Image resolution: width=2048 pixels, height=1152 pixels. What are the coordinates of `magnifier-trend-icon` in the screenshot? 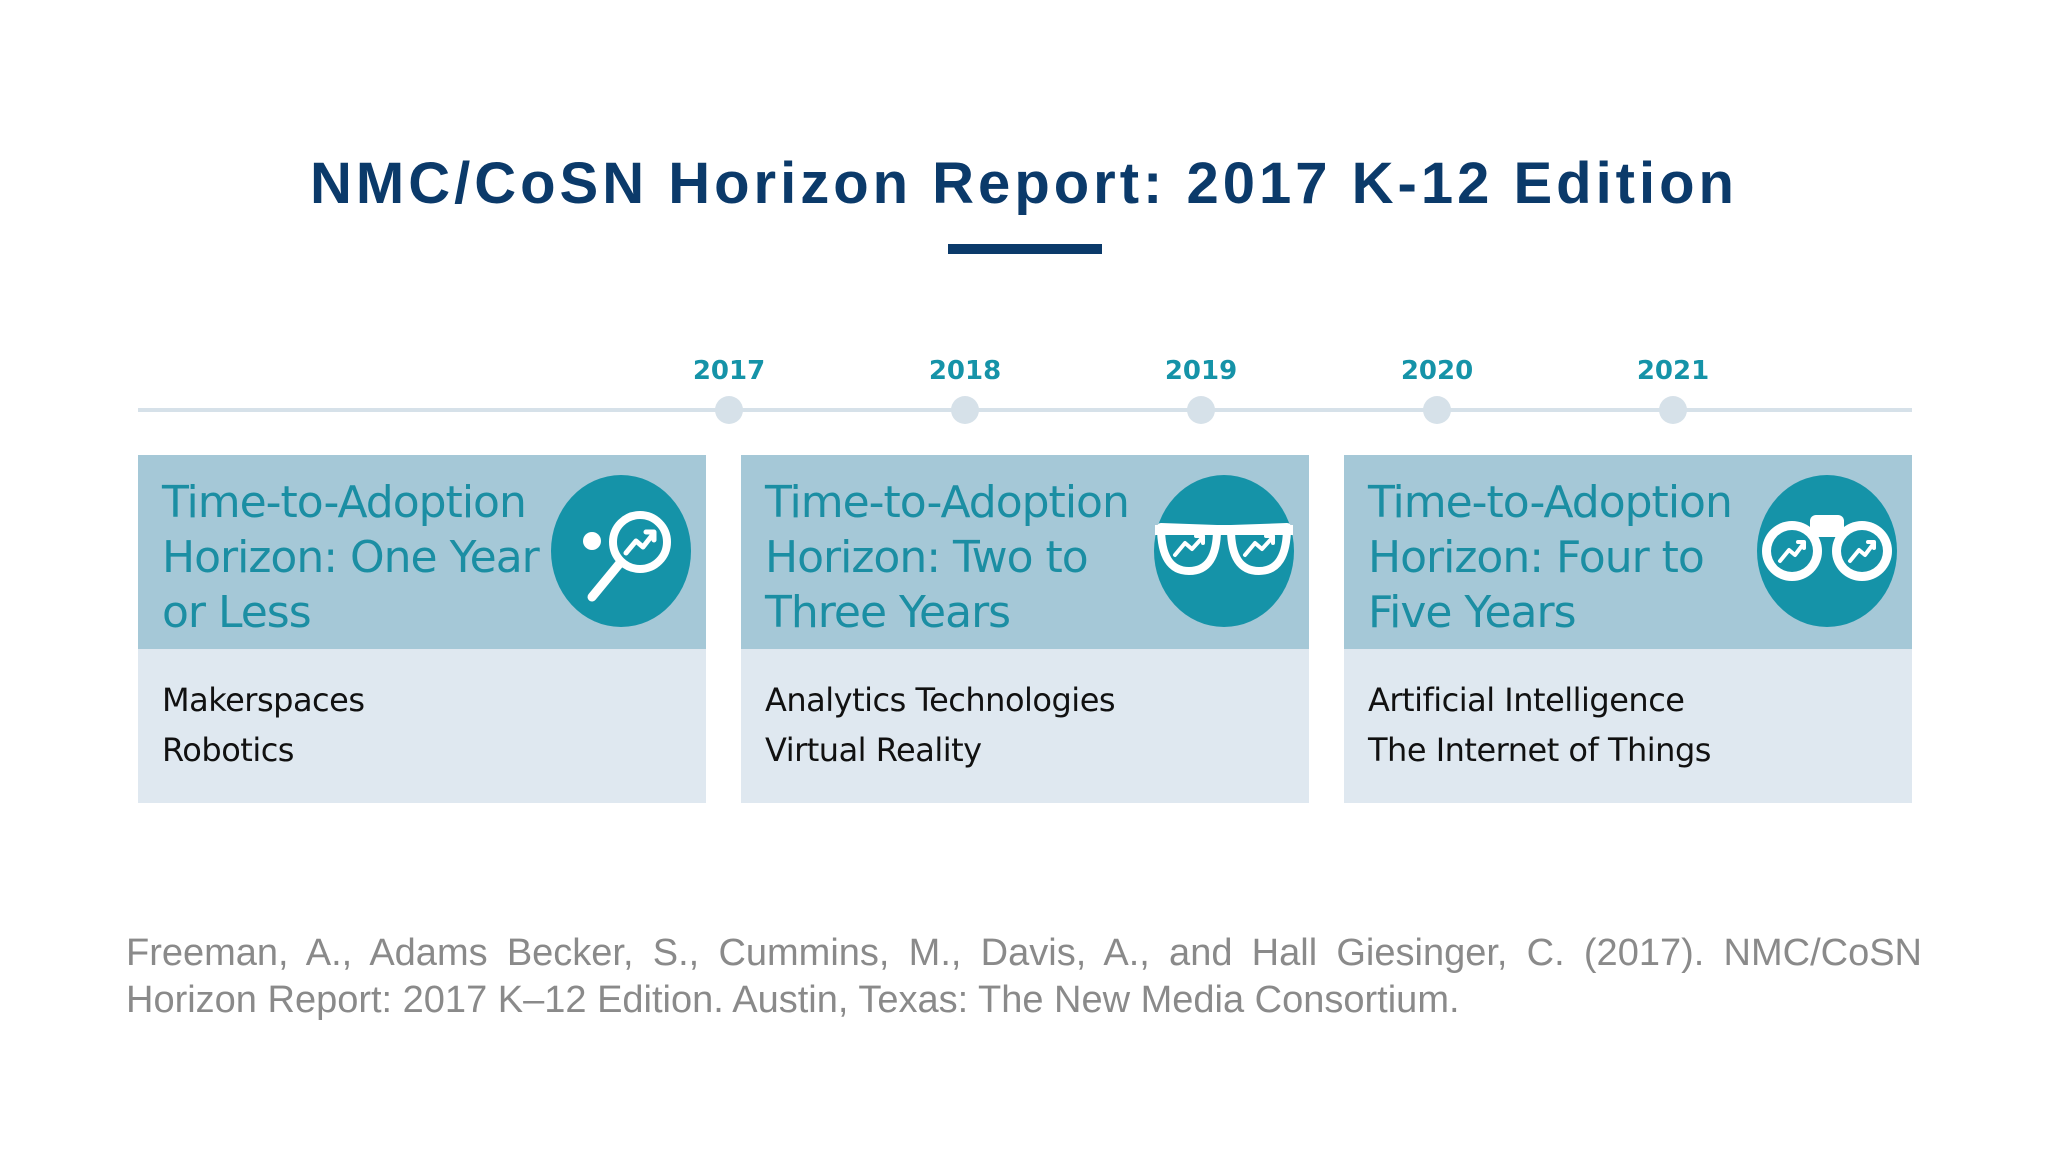 It's located at (621, 551).